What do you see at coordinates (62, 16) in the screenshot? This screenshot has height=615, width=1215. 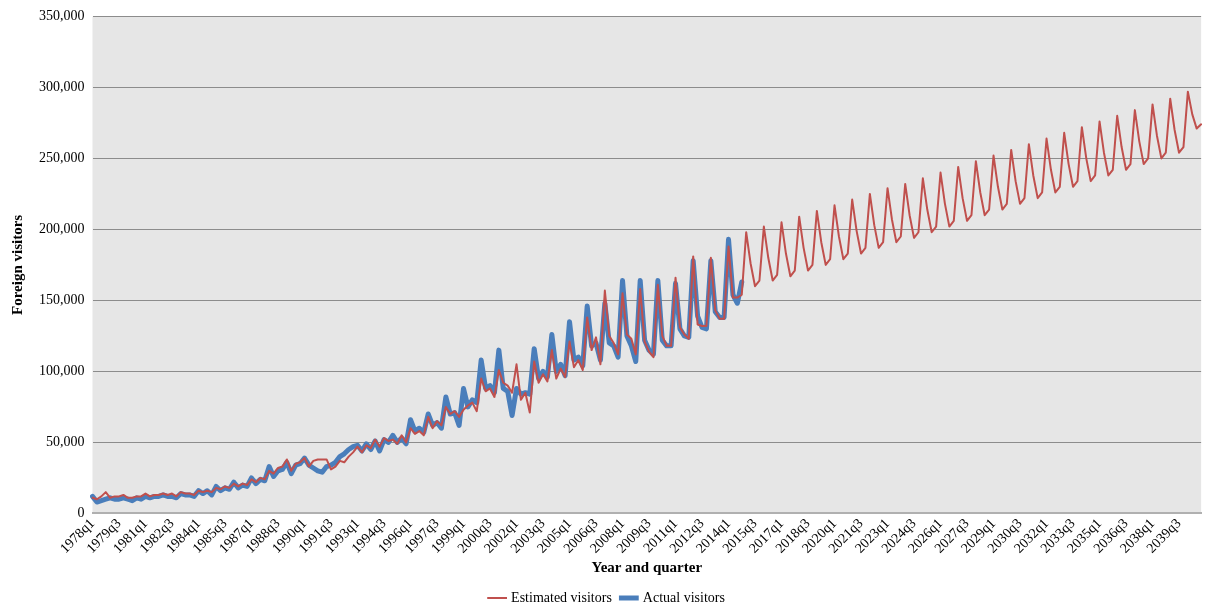 I see `y-tick-label: 350,000` at bounding box center [62, 16].